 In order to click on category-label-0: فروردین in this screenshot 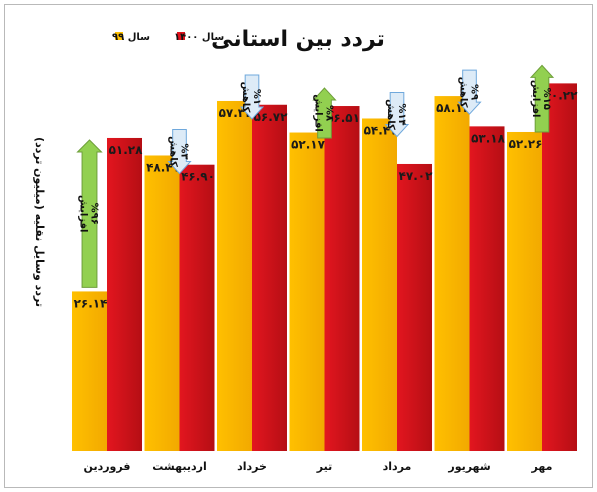, I will do `click(107, 466)`.